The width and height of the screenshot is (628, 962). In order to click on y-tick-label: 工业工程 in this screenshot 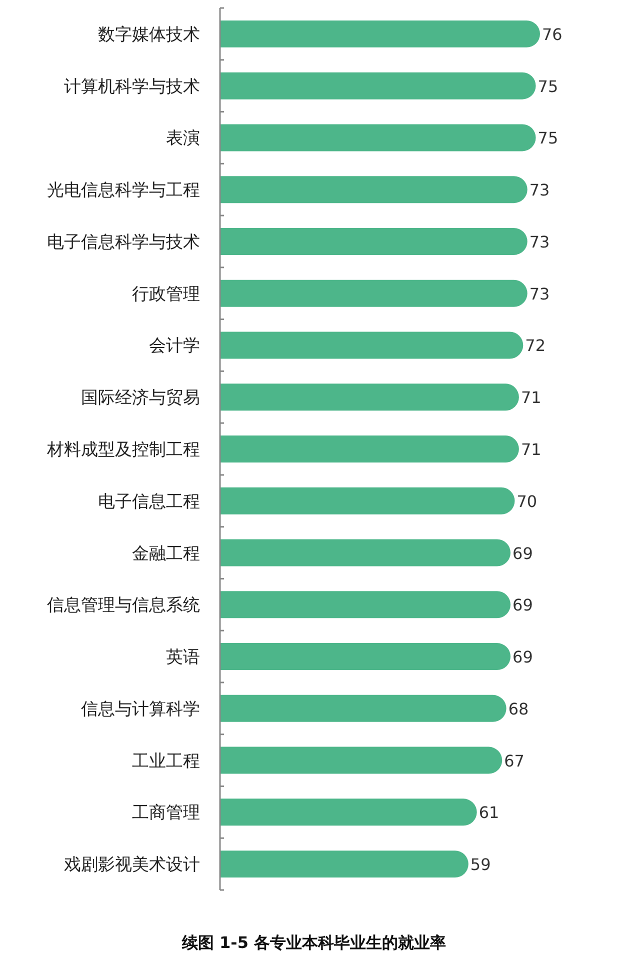, I will do `click(166, 761)`.